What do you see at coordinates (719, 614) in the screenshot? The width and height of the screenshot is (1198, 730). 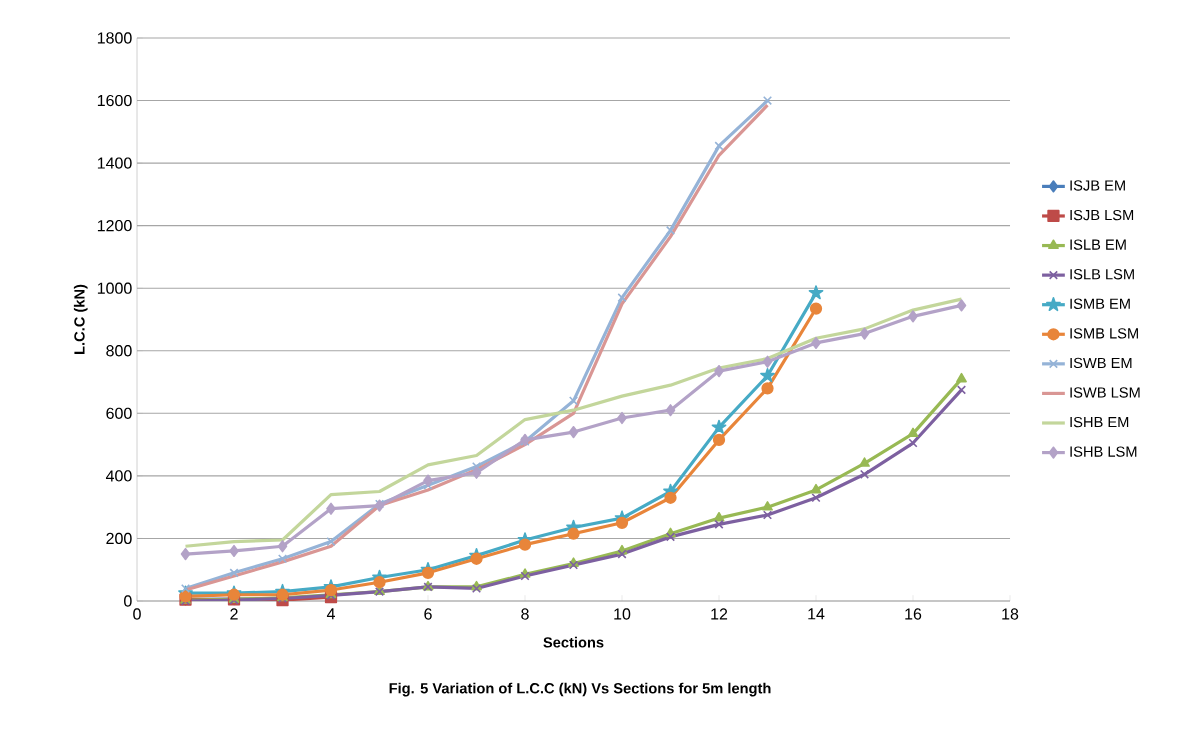 I see `x-tick-label: 12` at bounding box center [719, 614].